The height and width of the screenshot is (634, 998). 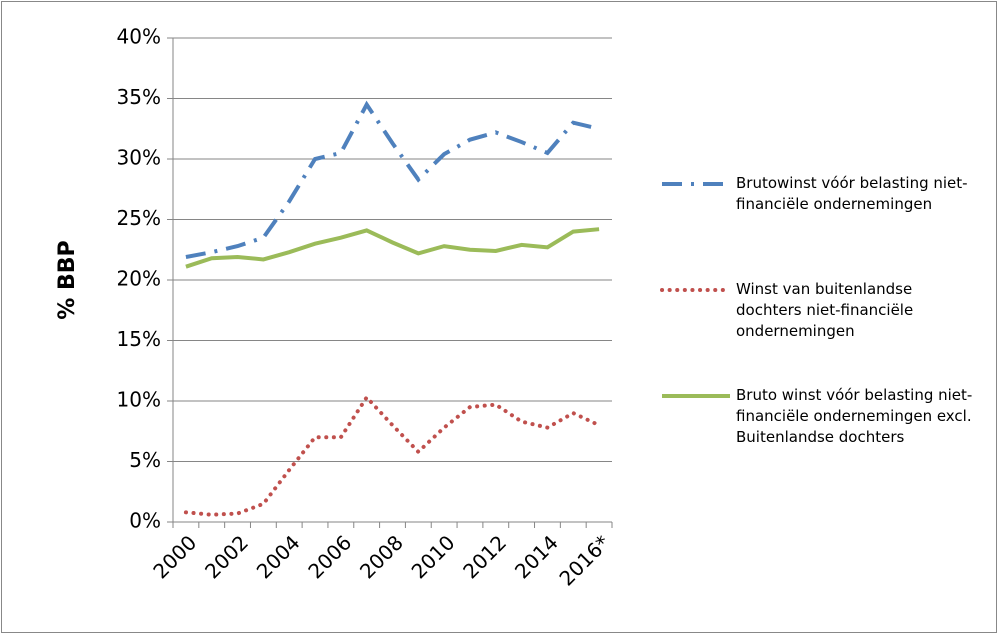 What do you see at coordinates (139, 339) in the screenshot?
I see `y-tick-label: 15%` at bounding box center [139, 339].